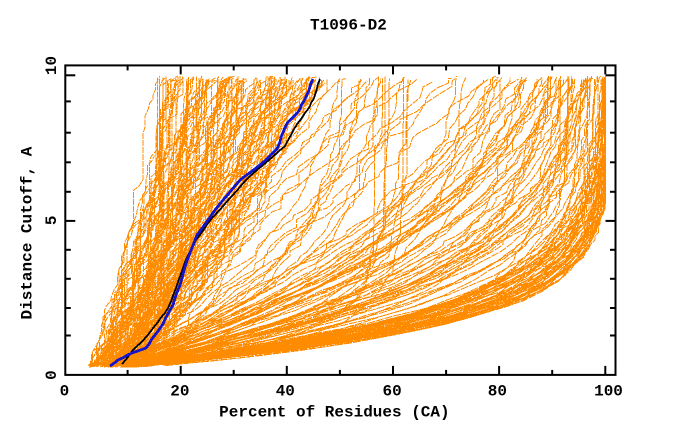 Image resolution: width=680 pixels, height=440 pixels. What do you see at coordinates (391, 392) in the screenshot?
I see `svg-text: 60` at bounding box center [391, 392].